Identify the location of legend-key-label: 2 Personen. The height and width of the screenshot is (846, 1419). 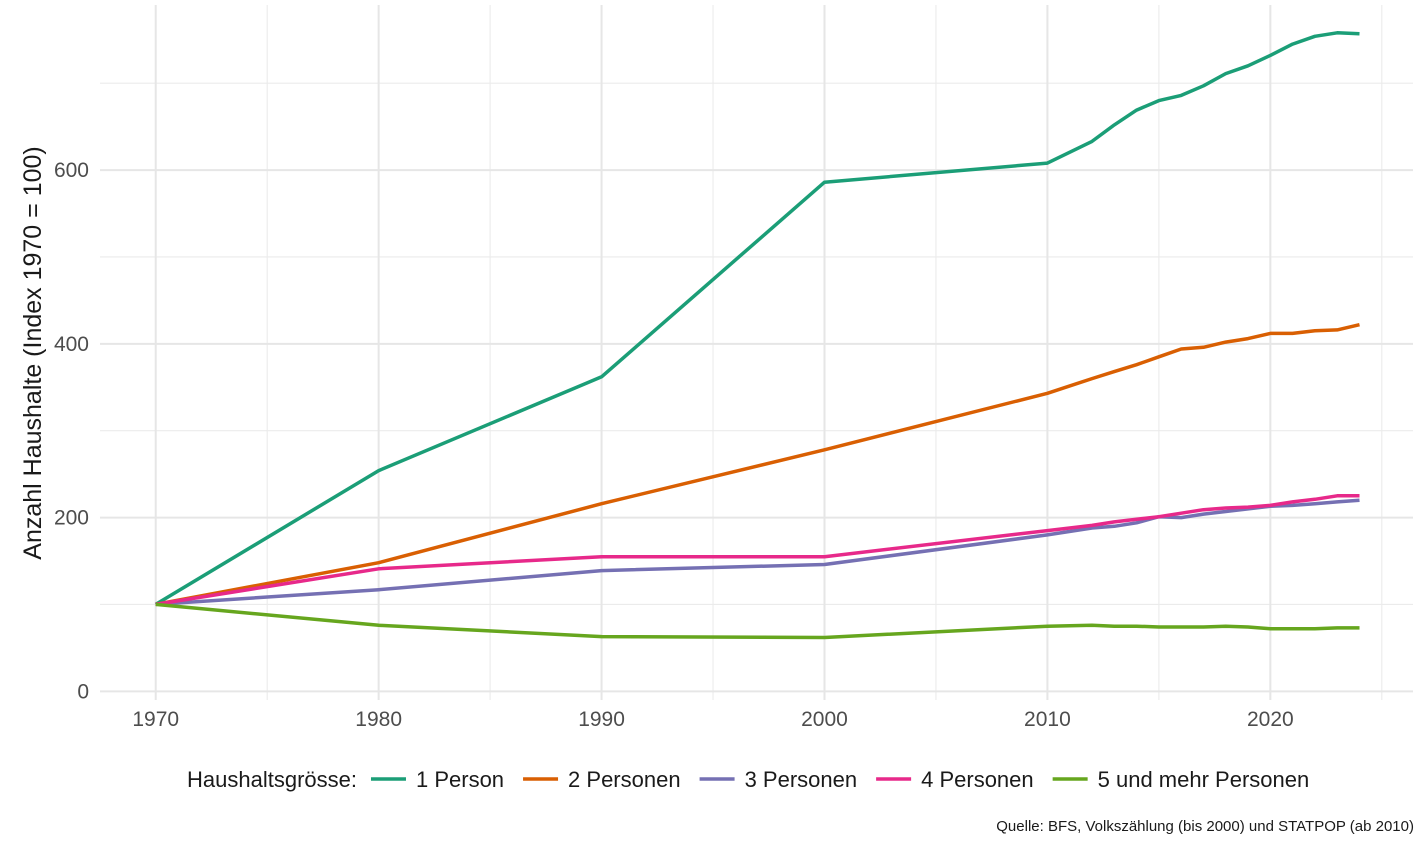
(624, 779).